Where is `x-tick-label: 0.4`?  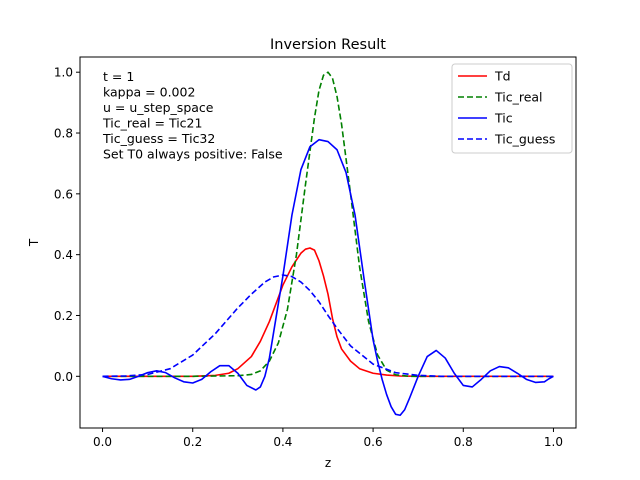
x-tick-label: 0.4 is located at coordinates (282, 442).